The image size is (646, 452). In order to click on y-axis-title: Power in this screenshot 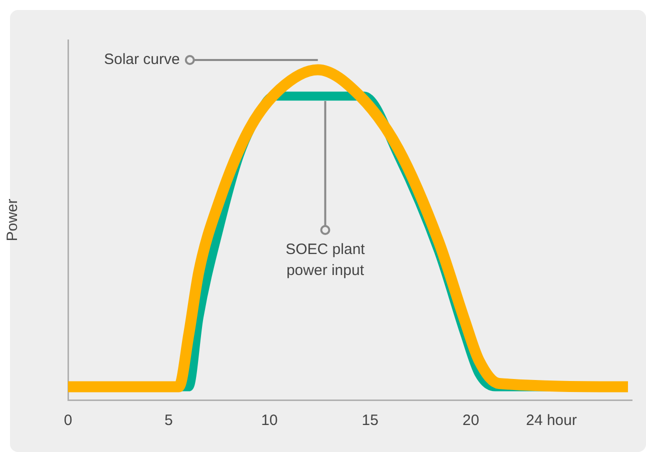, I will do `click(13, 220)`.